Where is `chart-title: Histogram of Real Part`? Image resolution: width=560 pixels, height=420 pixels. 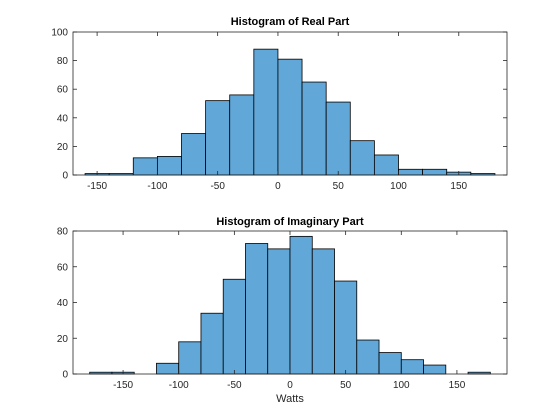 chart-title: Histogram of Real Part is located at coordinates (290, 22).